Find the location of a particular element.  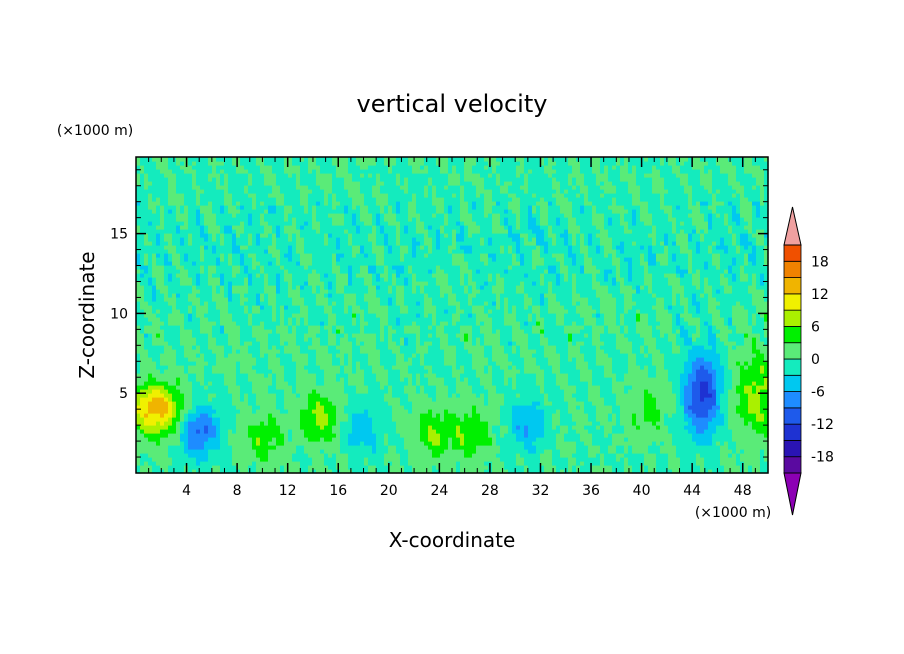

y-unit-label: (×1000 m) is located at coordinates (95, 131).